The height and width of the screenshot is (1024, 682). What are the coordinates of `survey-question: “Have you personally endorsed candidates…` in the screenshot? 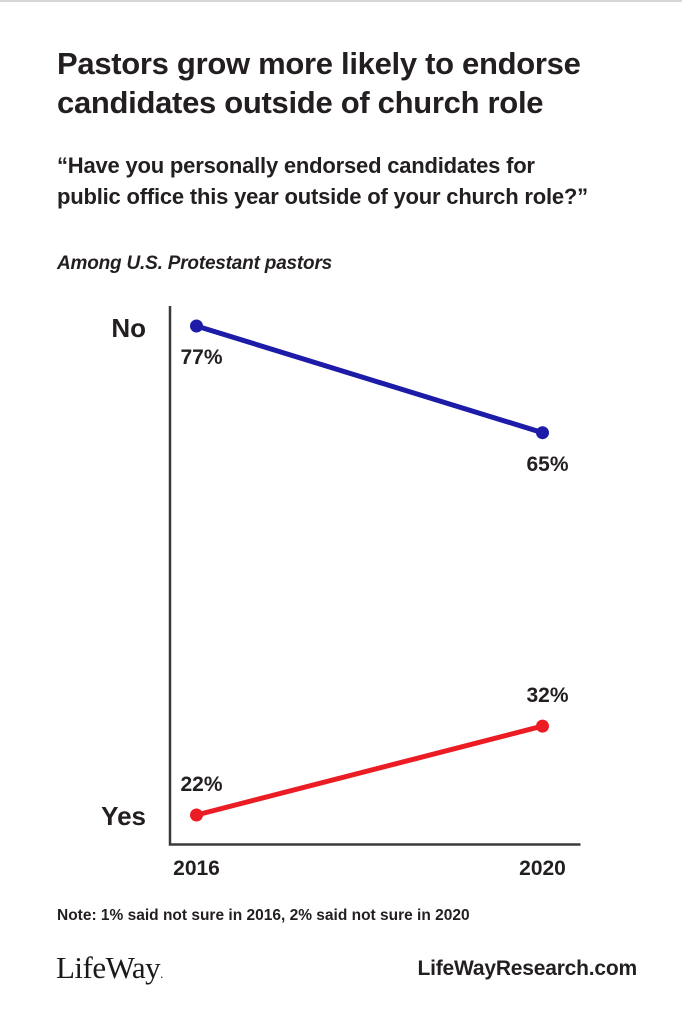 It's located at (322, 181).